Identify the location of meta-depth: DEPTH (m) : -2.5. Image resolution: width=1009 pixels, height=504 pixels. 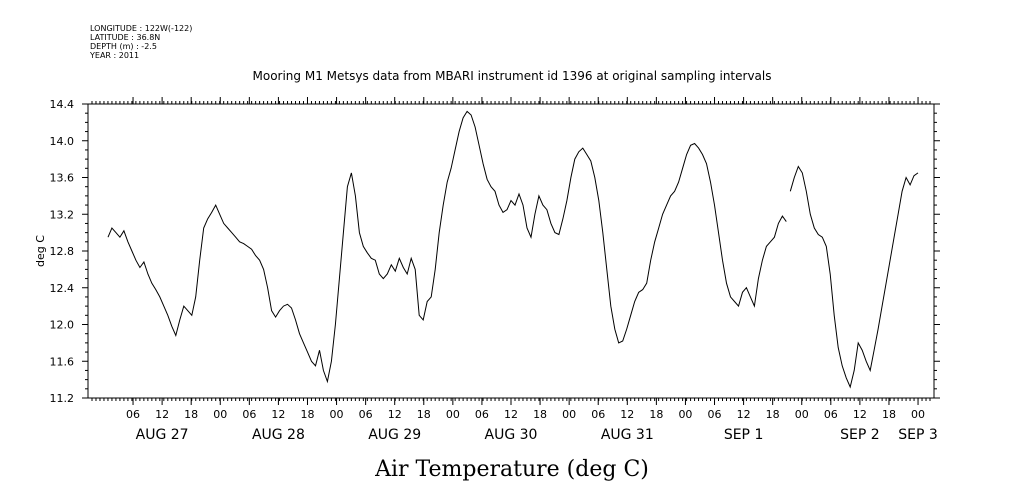
(123, 46).